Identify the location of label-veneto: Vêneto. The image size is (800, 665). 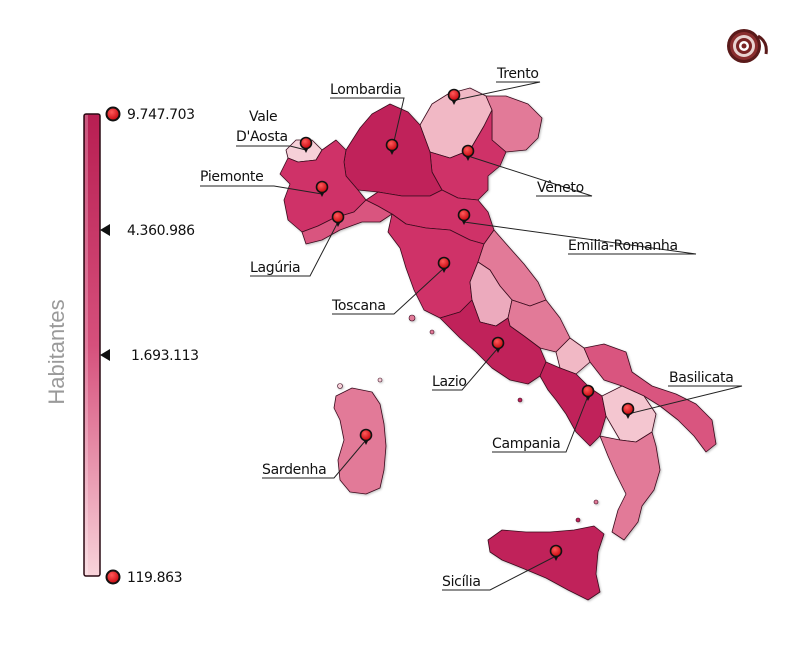
(560, 188).